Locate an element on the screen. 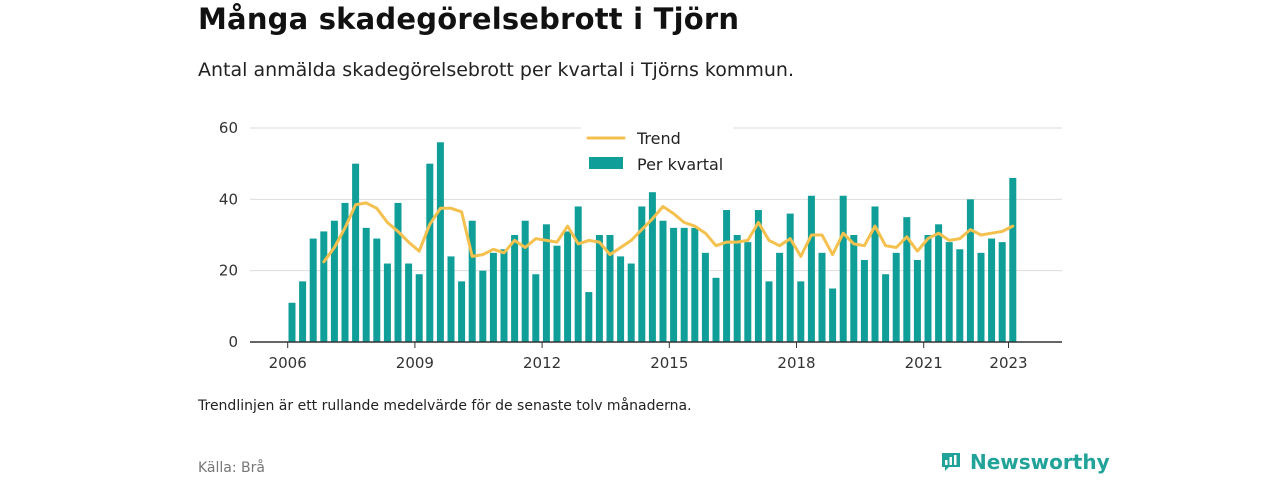 Image resolution: width=1280 pixels, height=480 pixels. legend-label-trend: Trend is located at coordinates (658, 138).